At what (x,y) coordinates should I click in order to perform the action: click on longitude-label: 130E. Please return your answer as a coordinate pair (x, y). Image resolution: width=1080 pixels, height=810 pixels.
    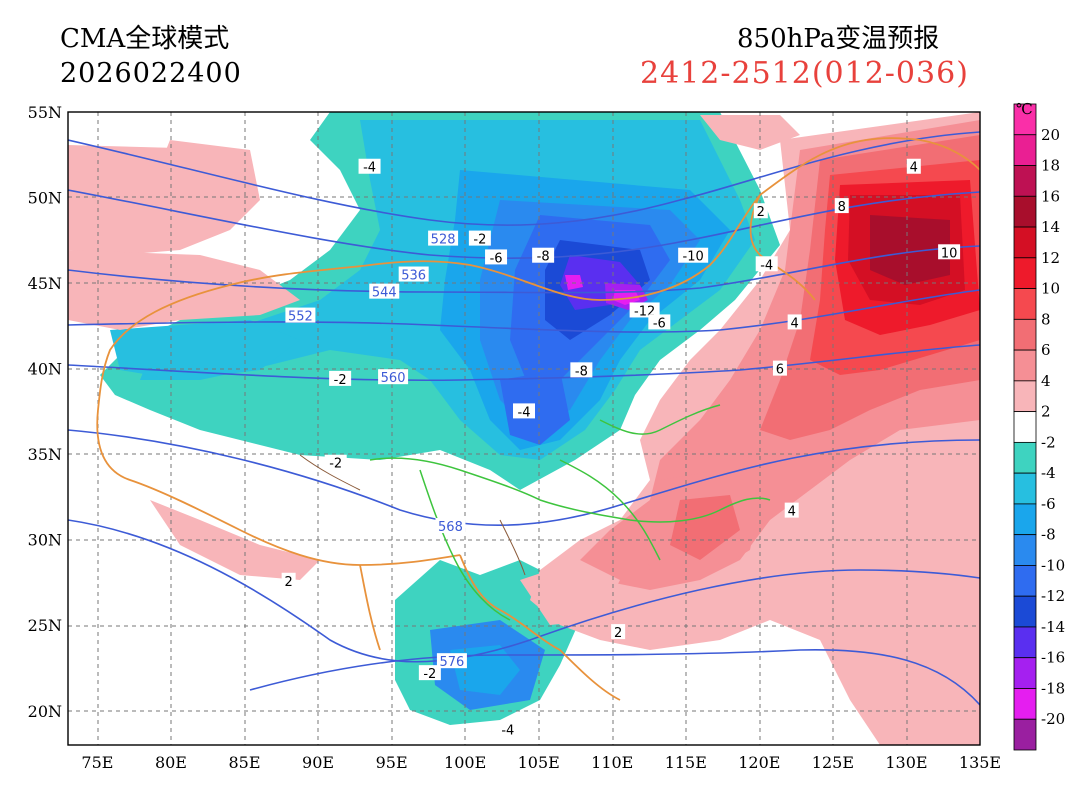
    Looking at the image, I should click on (906, 762).